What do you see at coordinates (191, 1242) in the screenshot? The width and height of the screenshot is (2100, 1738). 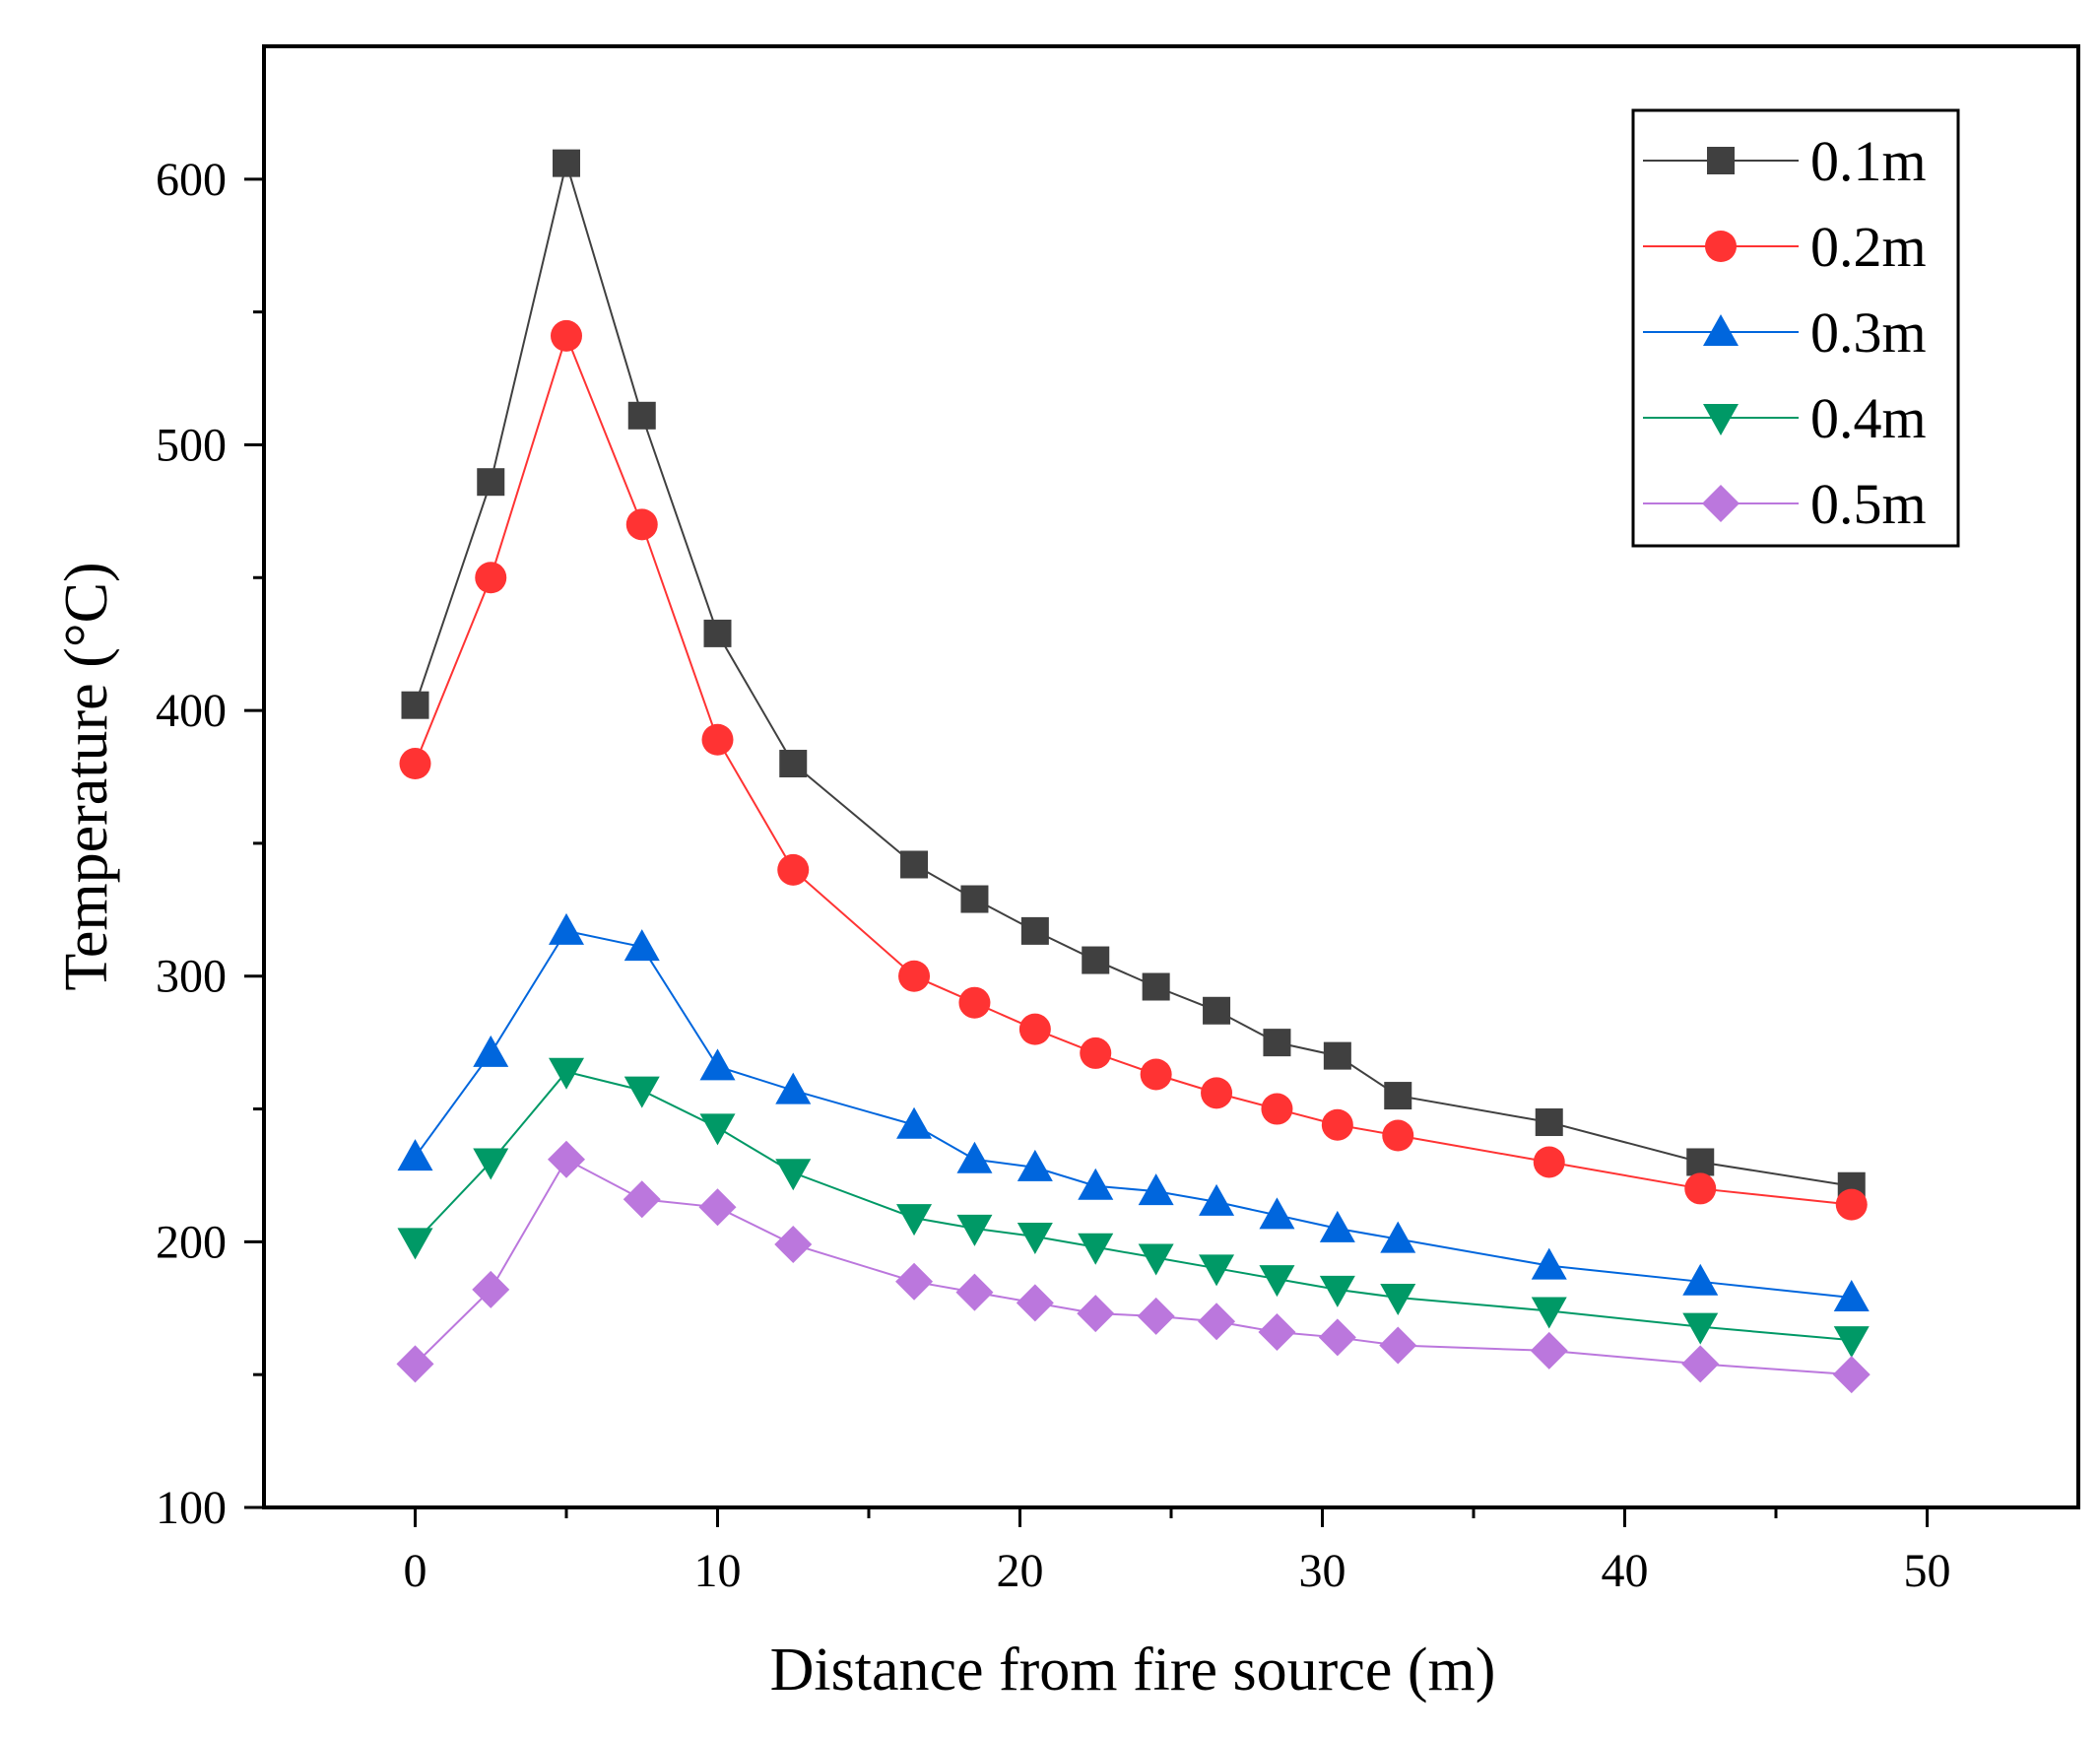 I see `y-tick-label: 200` at bounding box center [191, 1242].